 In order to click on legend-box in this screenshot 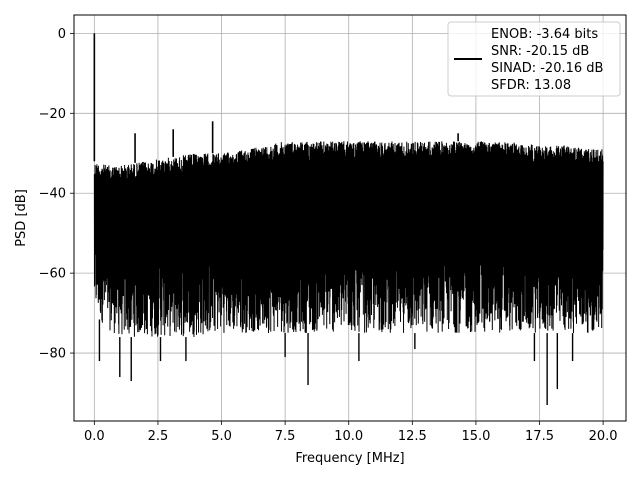, I will do `click(534, 59)`.